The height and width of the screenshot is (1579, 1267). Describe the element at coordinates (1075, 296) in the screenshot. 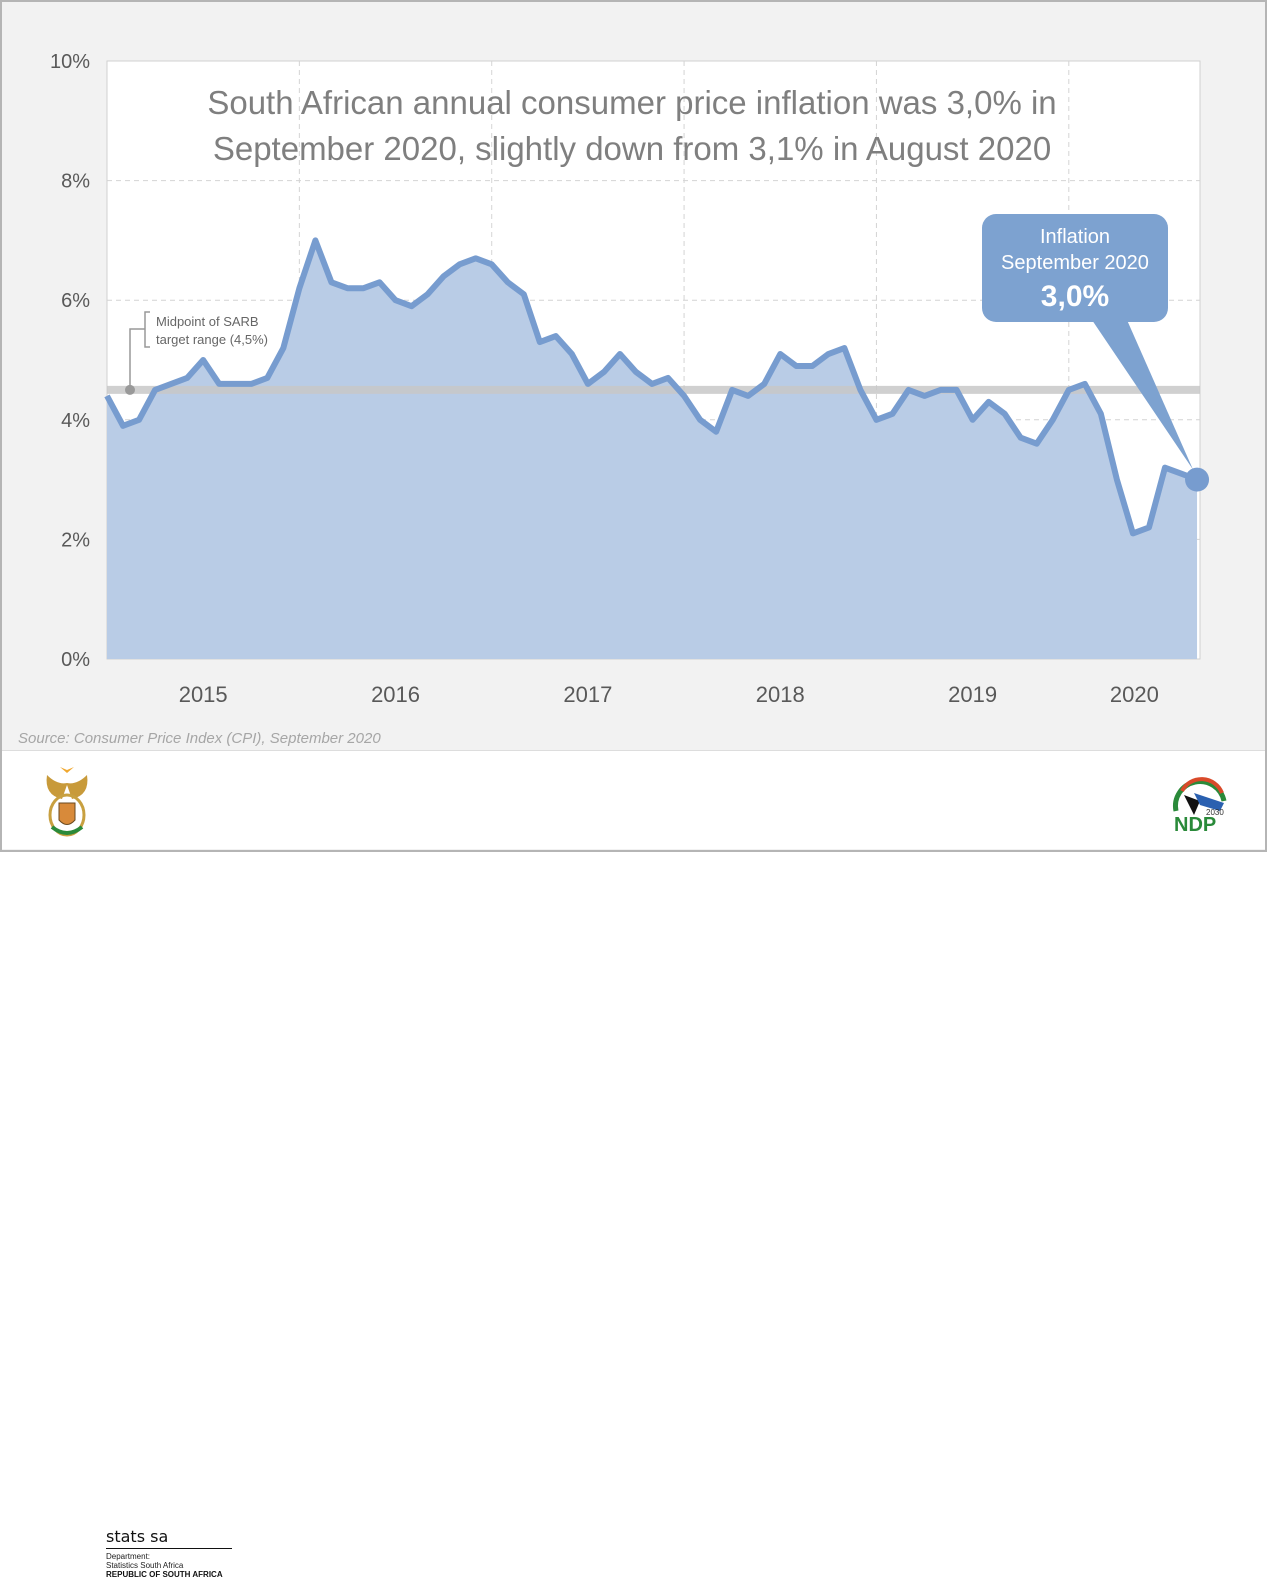

I see `callout-value: 3,0%` at that location.